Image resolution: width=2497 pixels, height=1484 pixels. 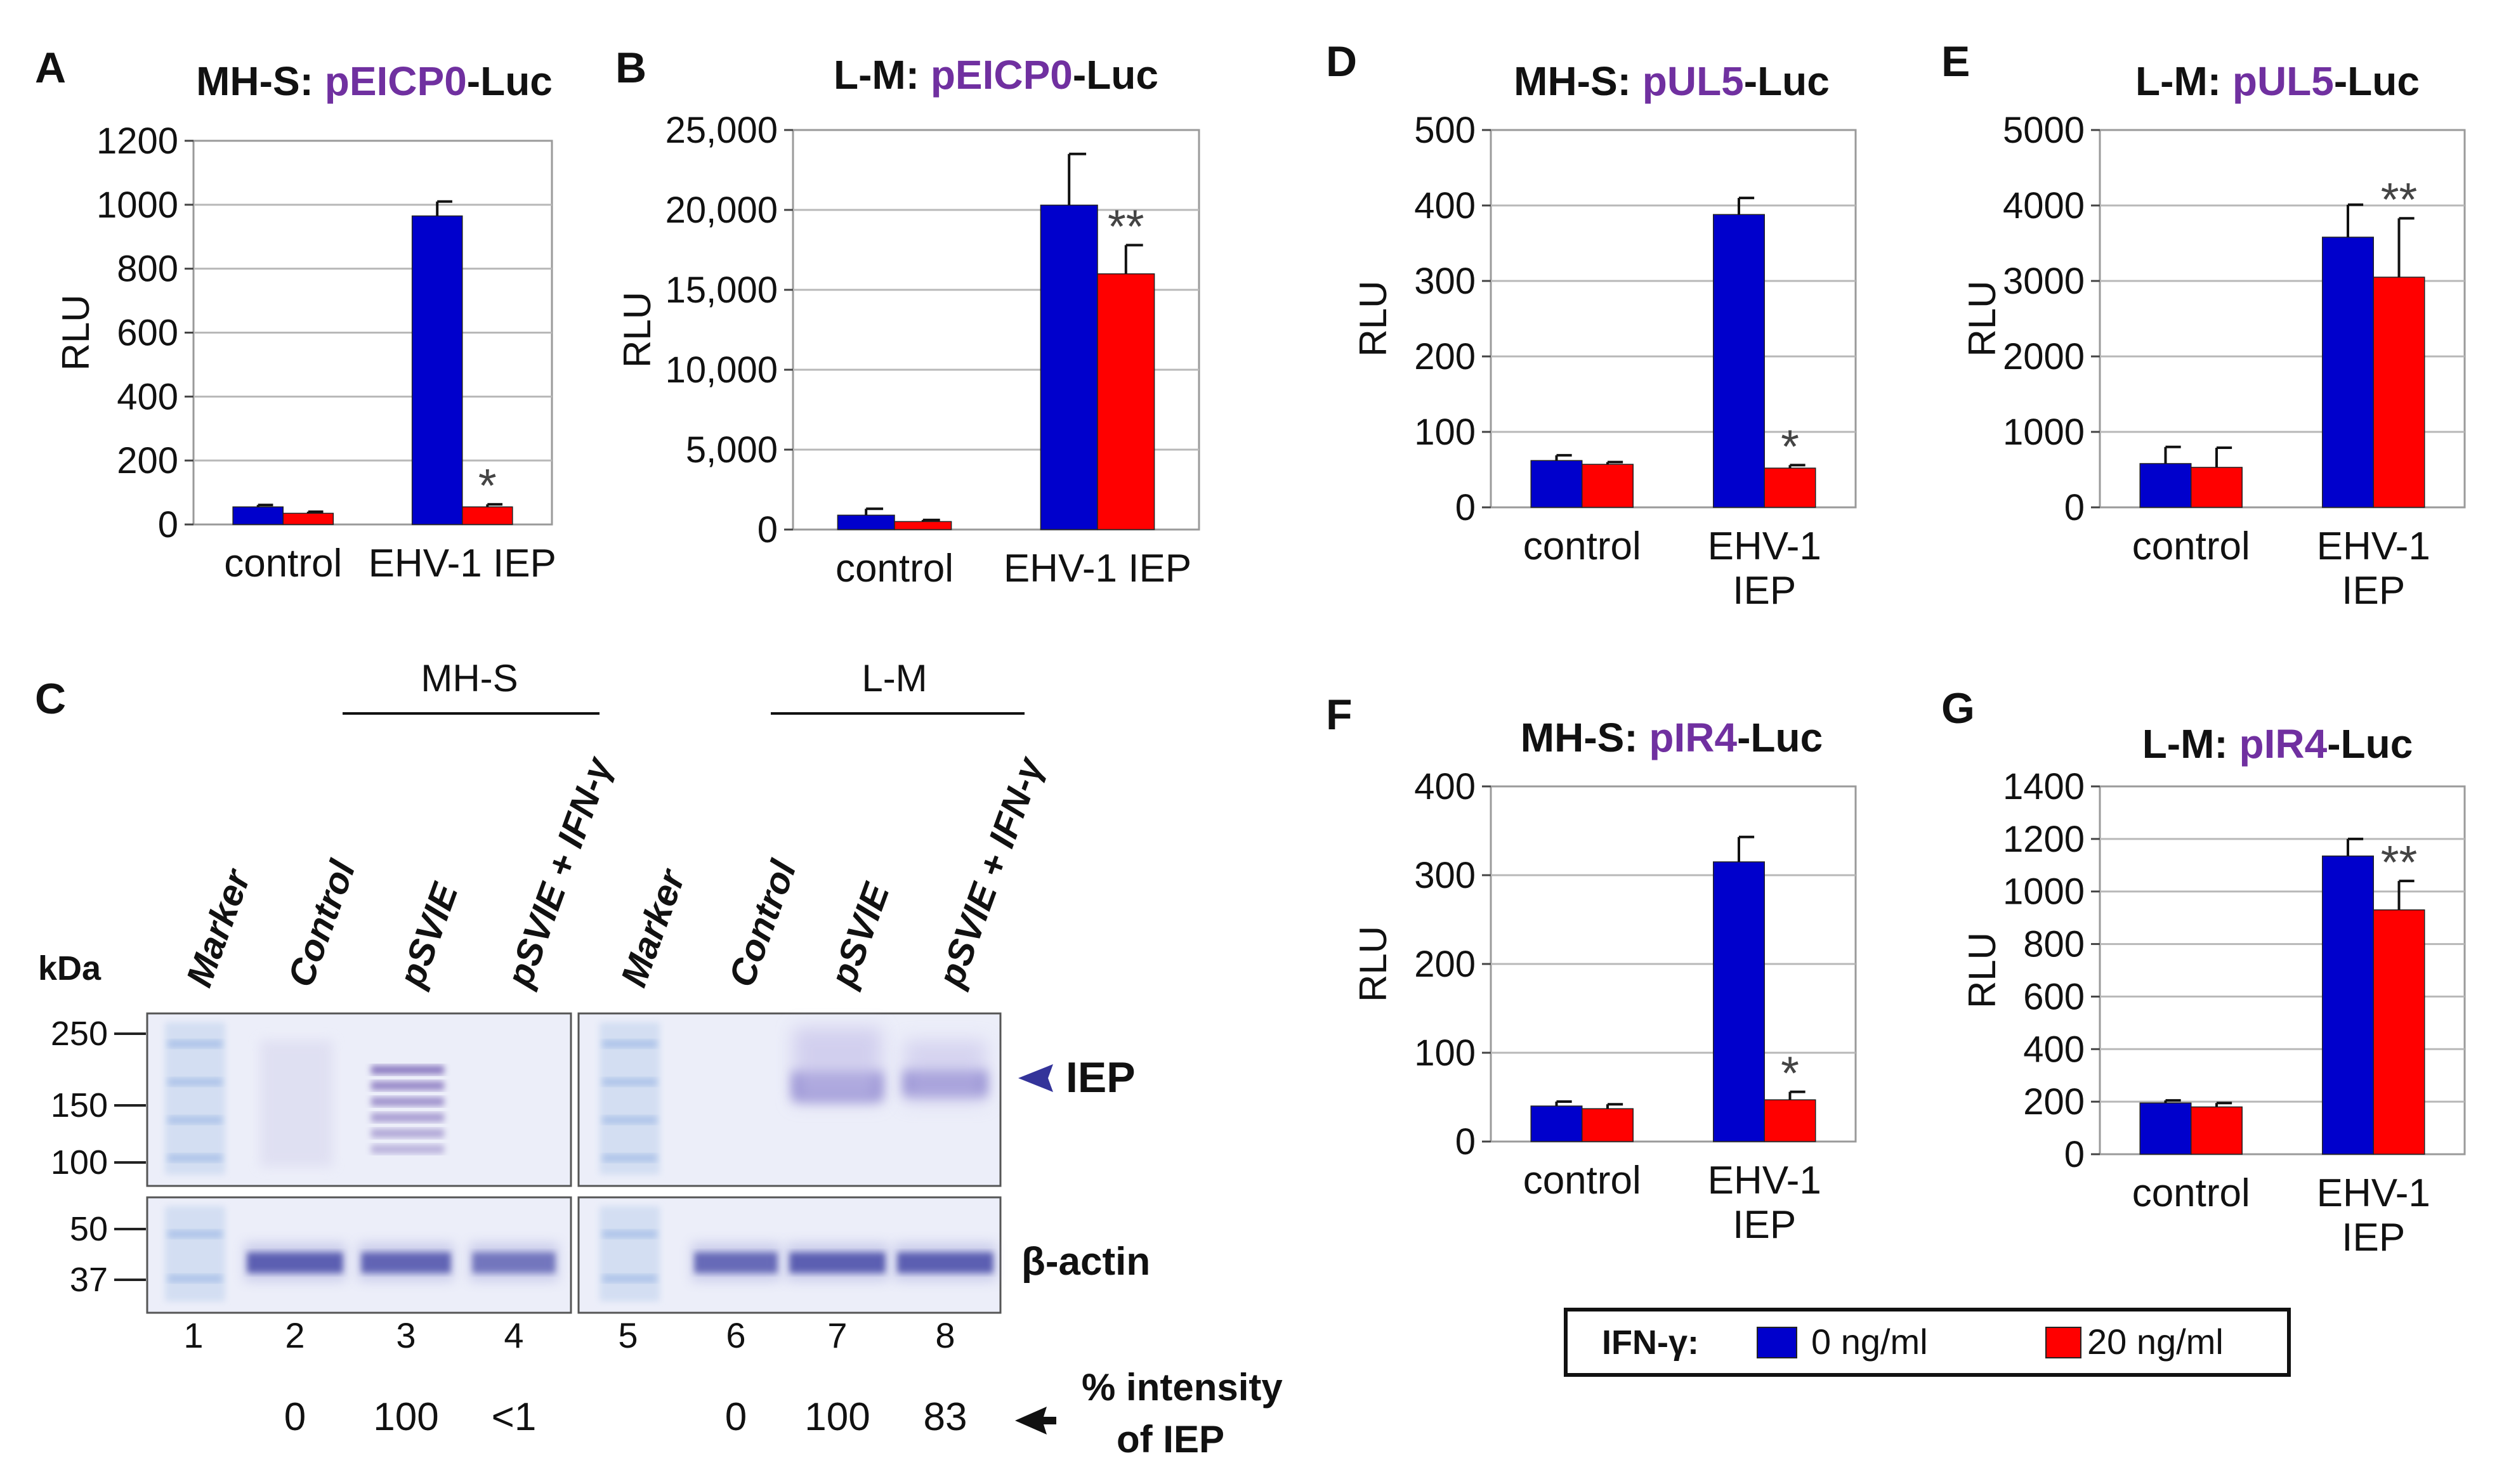 I want to click on y-tick-label: 100, so click(x=1445, y=432).